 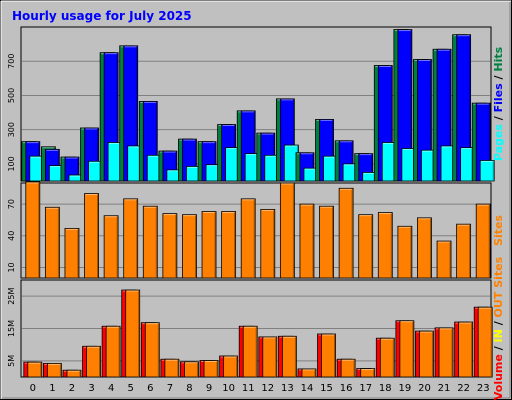 What do you see at coordinates (498, 328) in the screenshot?
I see `panel-legend-volume: Volume / IN / OUT Sites` at bounding box center [498, 328].